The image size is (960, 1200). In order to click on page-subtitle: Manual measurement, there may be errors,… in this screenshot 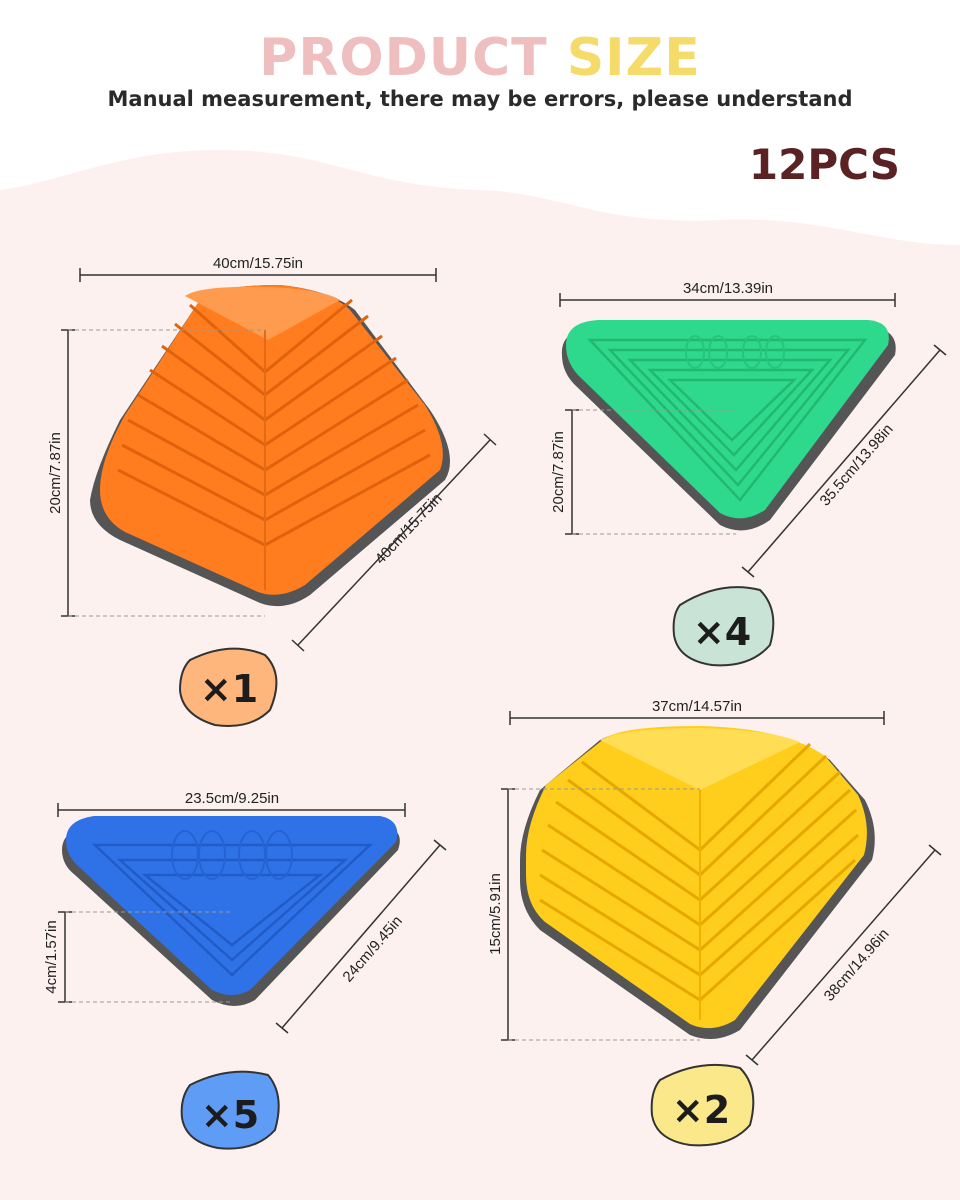, I will do `click(480, 99)`.